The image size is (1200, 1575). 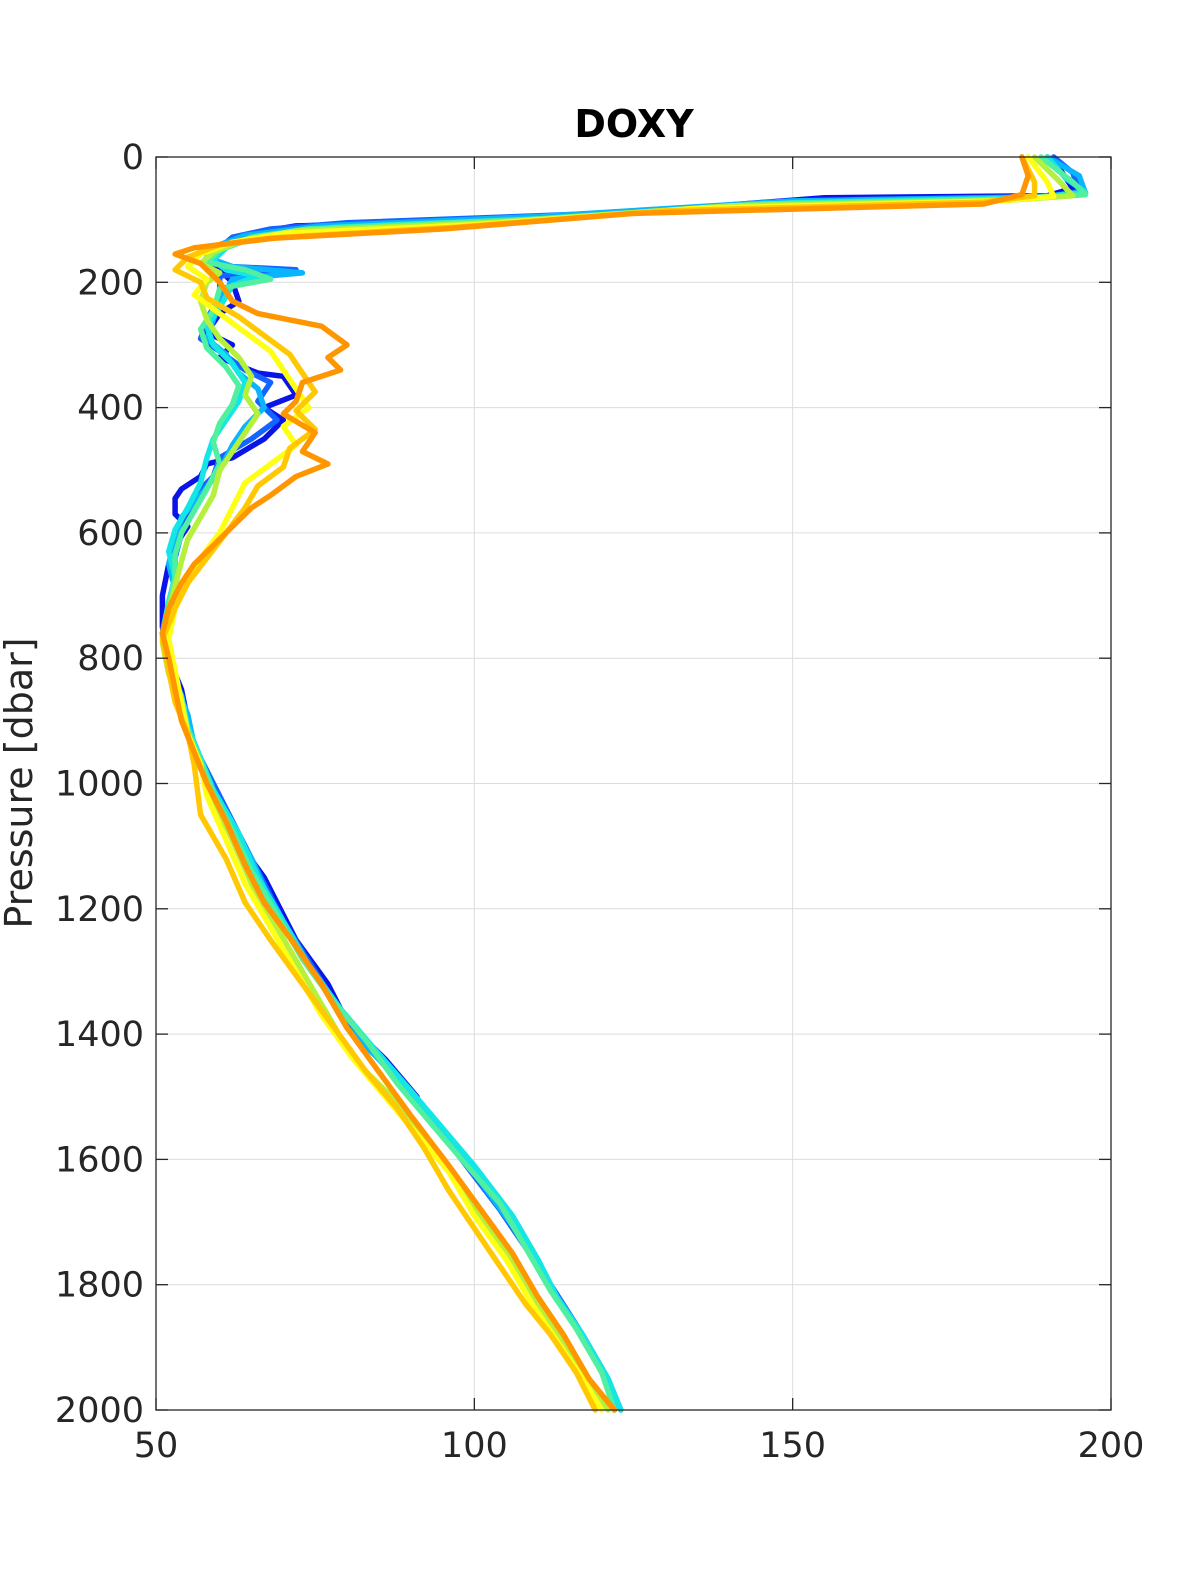 I want to click on y-tick-label: 1400, so click(x=99, y=1035).